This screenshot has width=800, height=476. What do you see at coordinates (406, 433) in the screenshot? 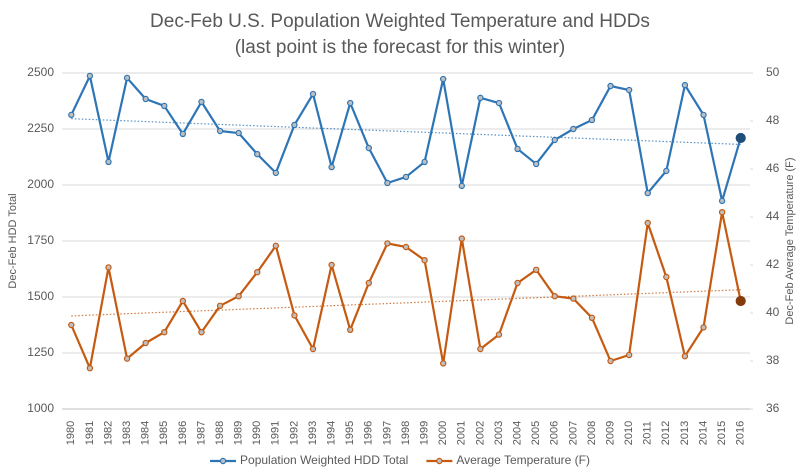
I see `x-tick-label: 1998` at bounding box center [406, 433].